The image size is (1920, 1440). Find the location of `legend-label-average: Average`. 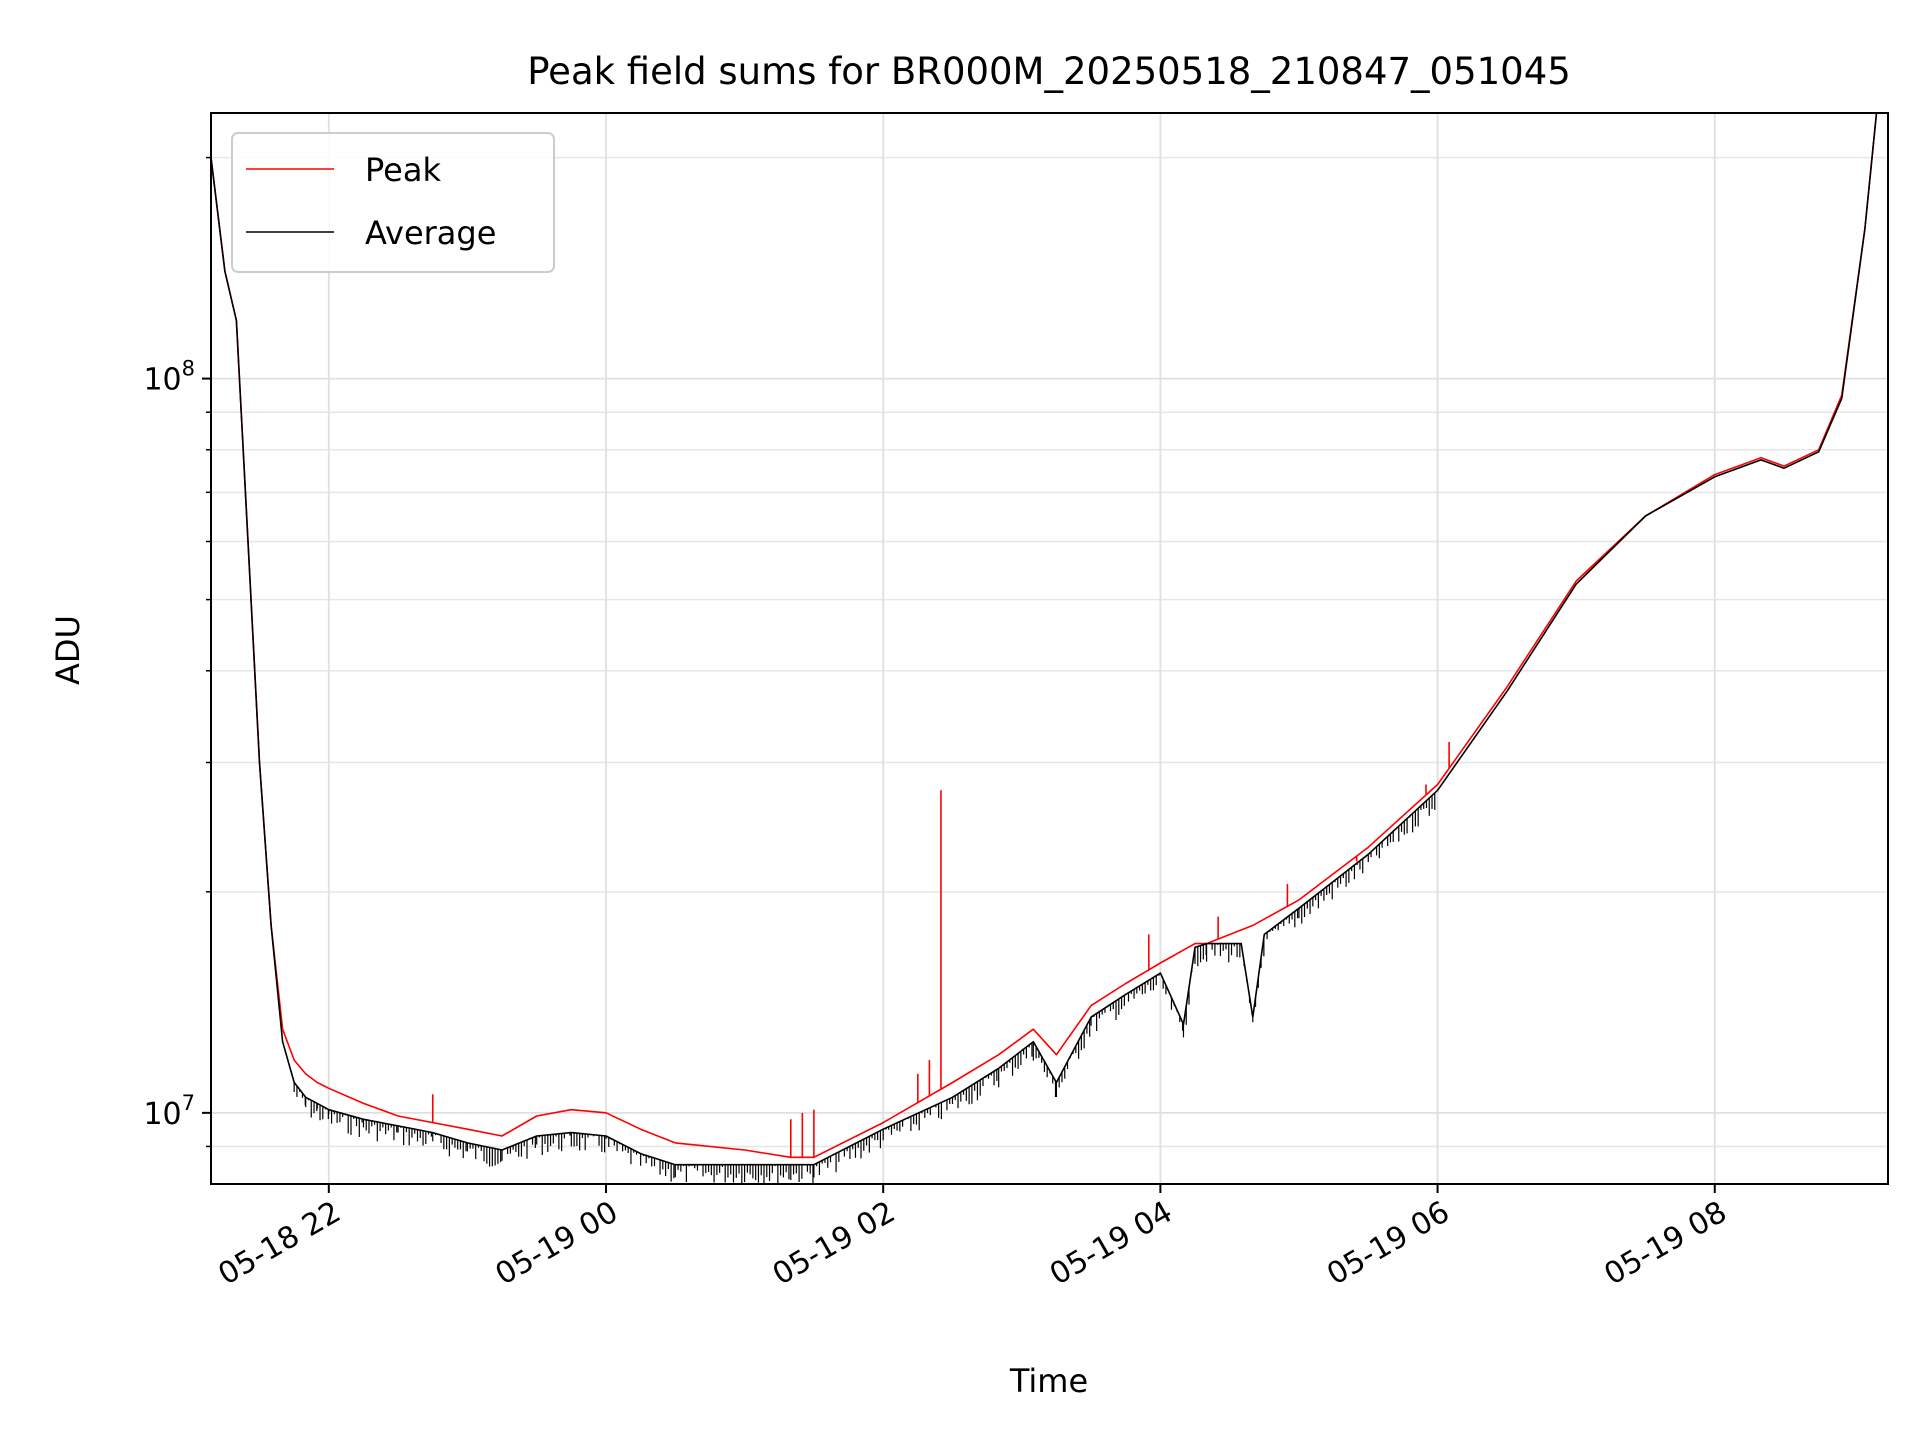

legend-label-average: Average is located at coordinates (430, 233).